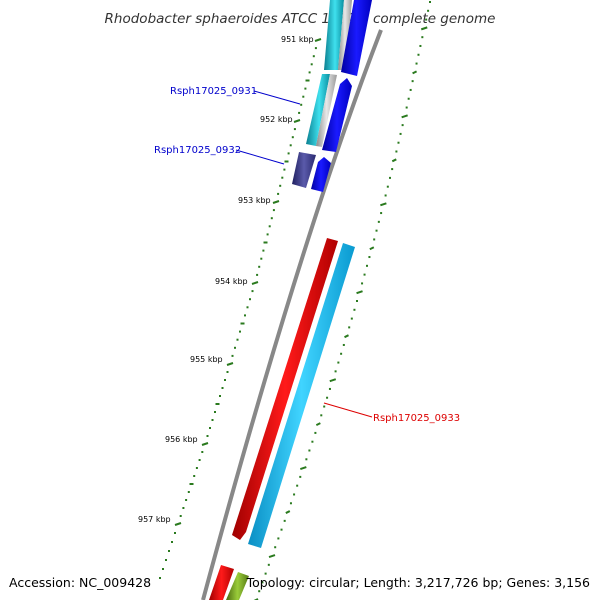 Image resolution: width=600 pixels, height=600 pixels. What do you see at coordinates (181, 439) in the screenshot?
I see `tick-label-956: 956 kbp` at bounding box center [181, 439].